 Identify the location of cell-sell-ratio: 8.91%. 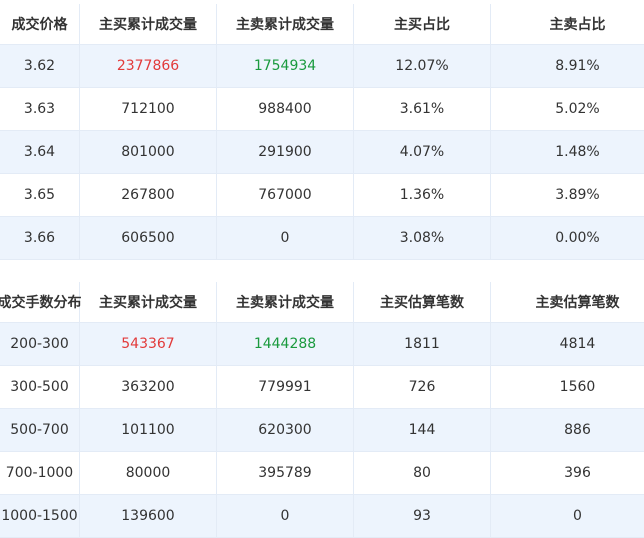
(577, 66).